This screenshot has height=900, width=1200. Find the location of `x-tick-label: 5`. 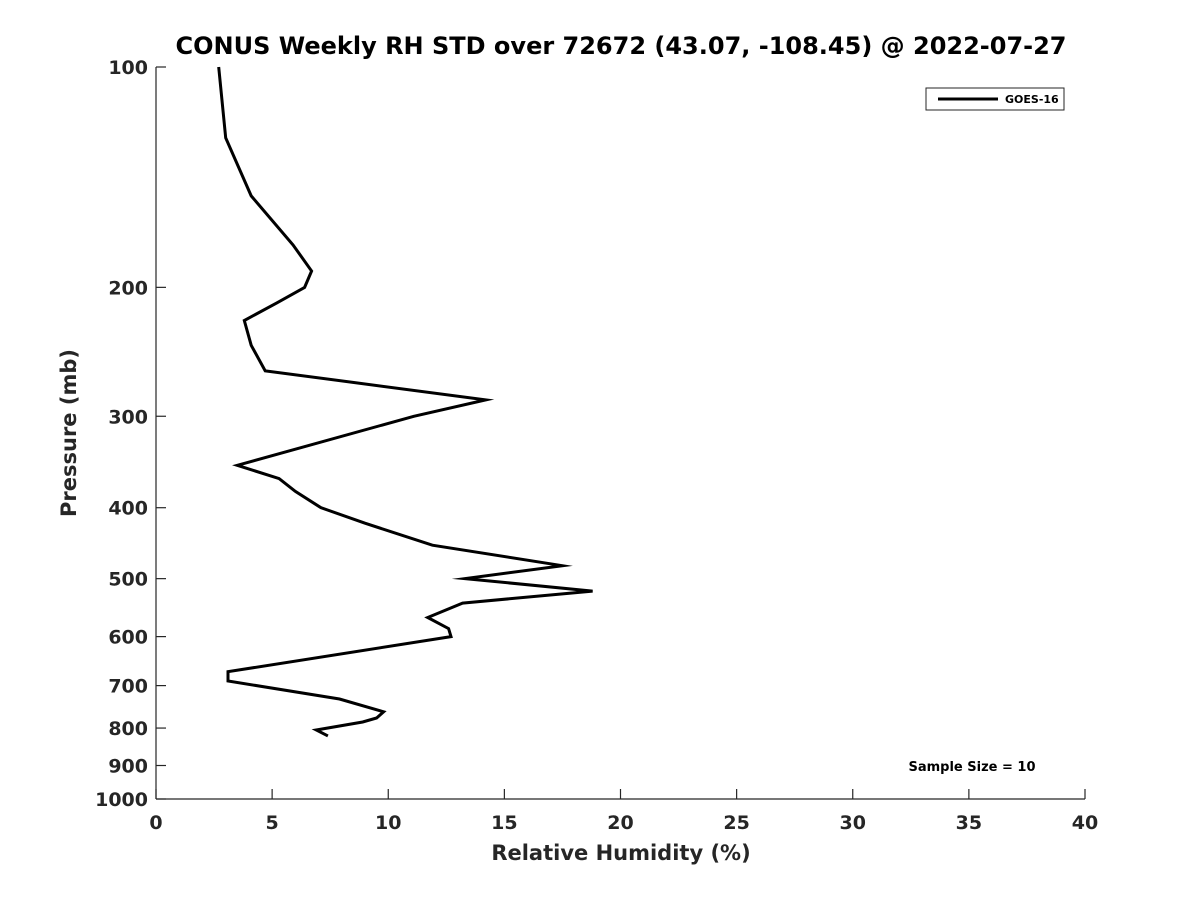

x-tick-label: 5 is located at coordinates (272, 823).